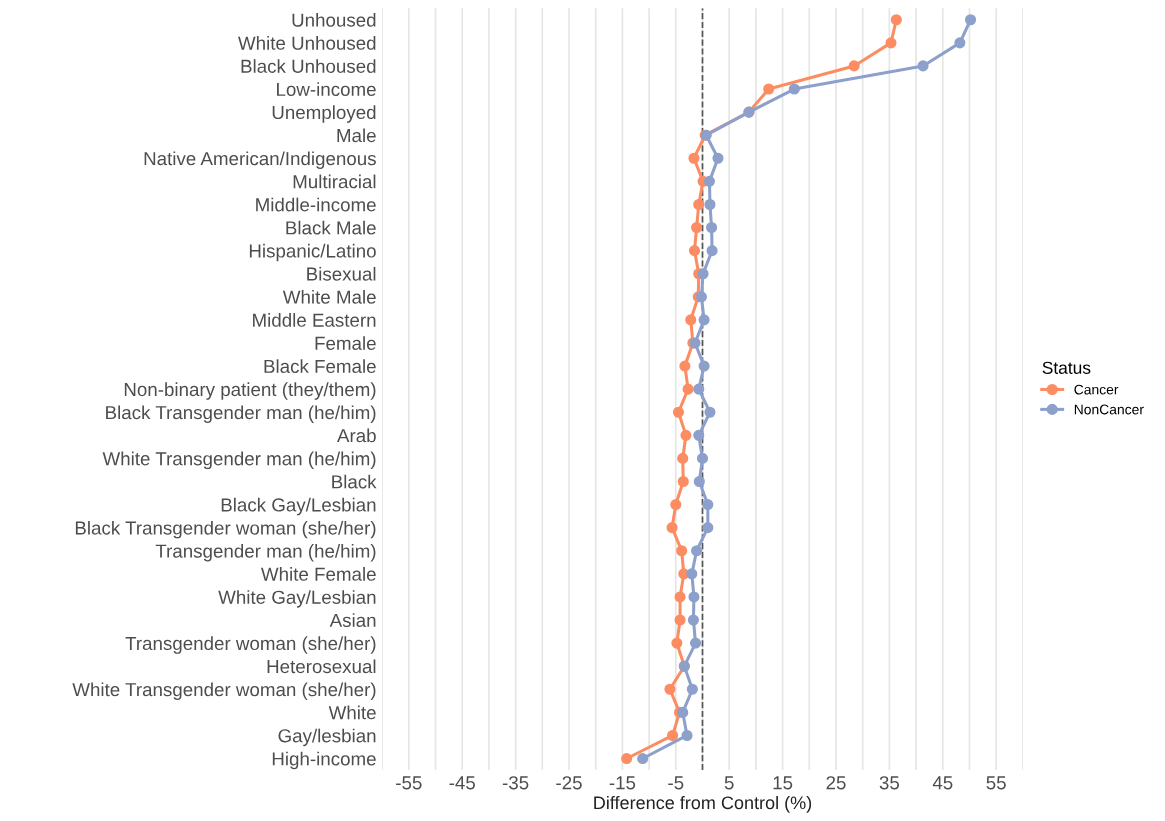 The image size is (1165, 821). Describe the element at coordinates (318, 574) in the screenshot. I see `y-tick-label: White Female` at that location.